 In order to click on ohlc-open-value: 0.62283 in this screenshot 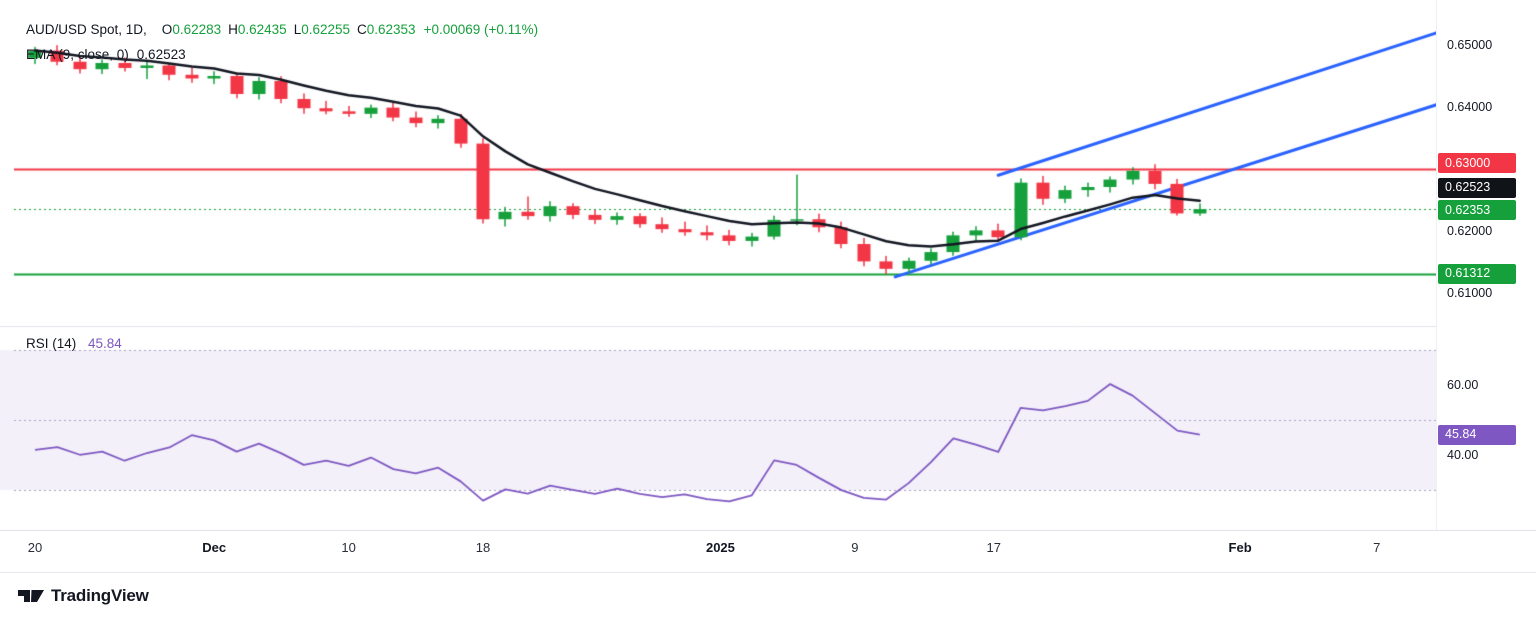, I will do `click(197, 29)`.